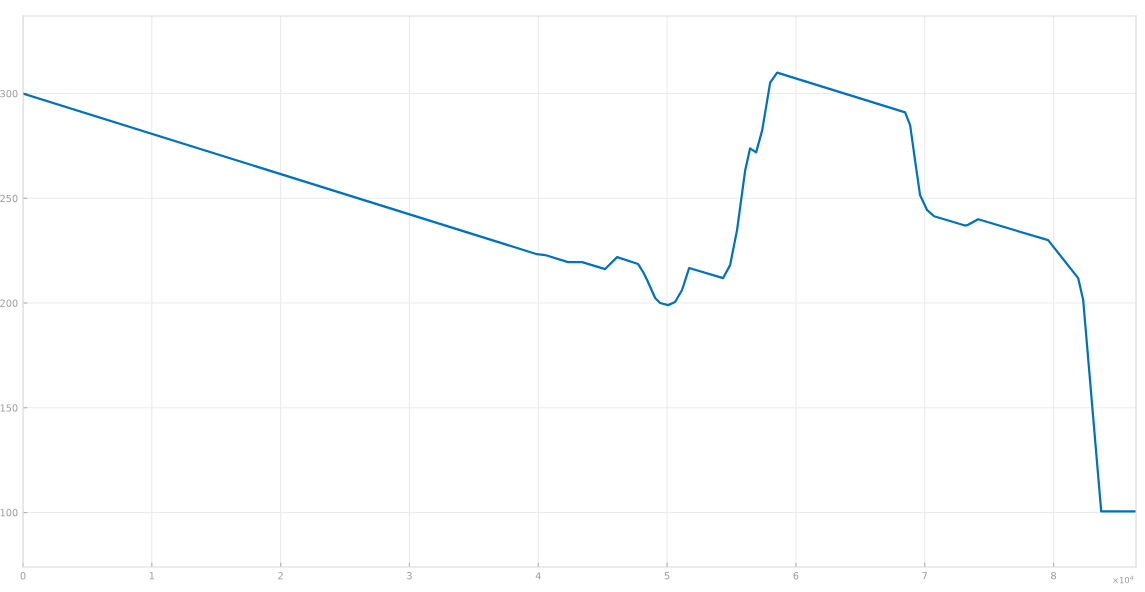 This screenshot has height=592, width=1145. Describe the element at coordinates (409, 576) in the screenshot. I see `x-tick-label: 3` at that location.